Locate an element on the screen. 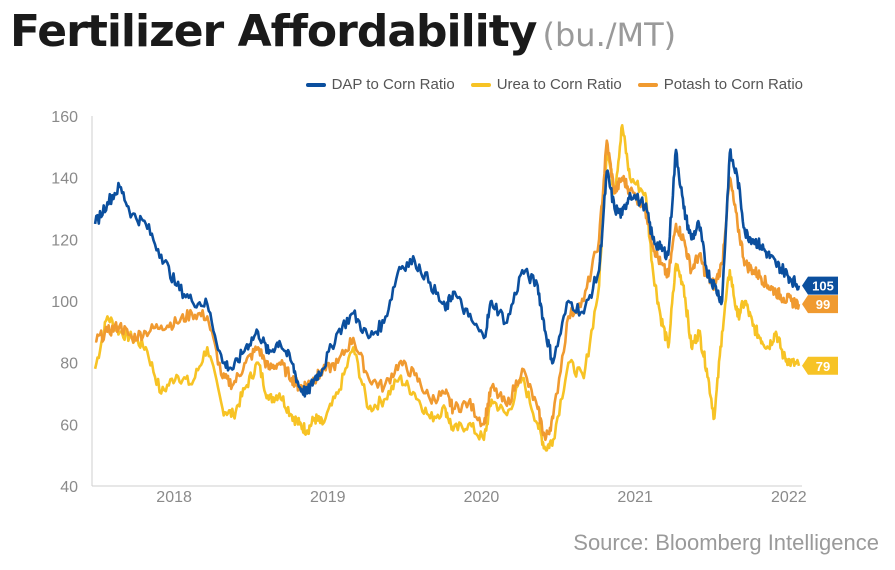 This screenshot has height=570, width=895. source-note: Source: Bloomberg Intelligence is located at coordinates (726, 542).